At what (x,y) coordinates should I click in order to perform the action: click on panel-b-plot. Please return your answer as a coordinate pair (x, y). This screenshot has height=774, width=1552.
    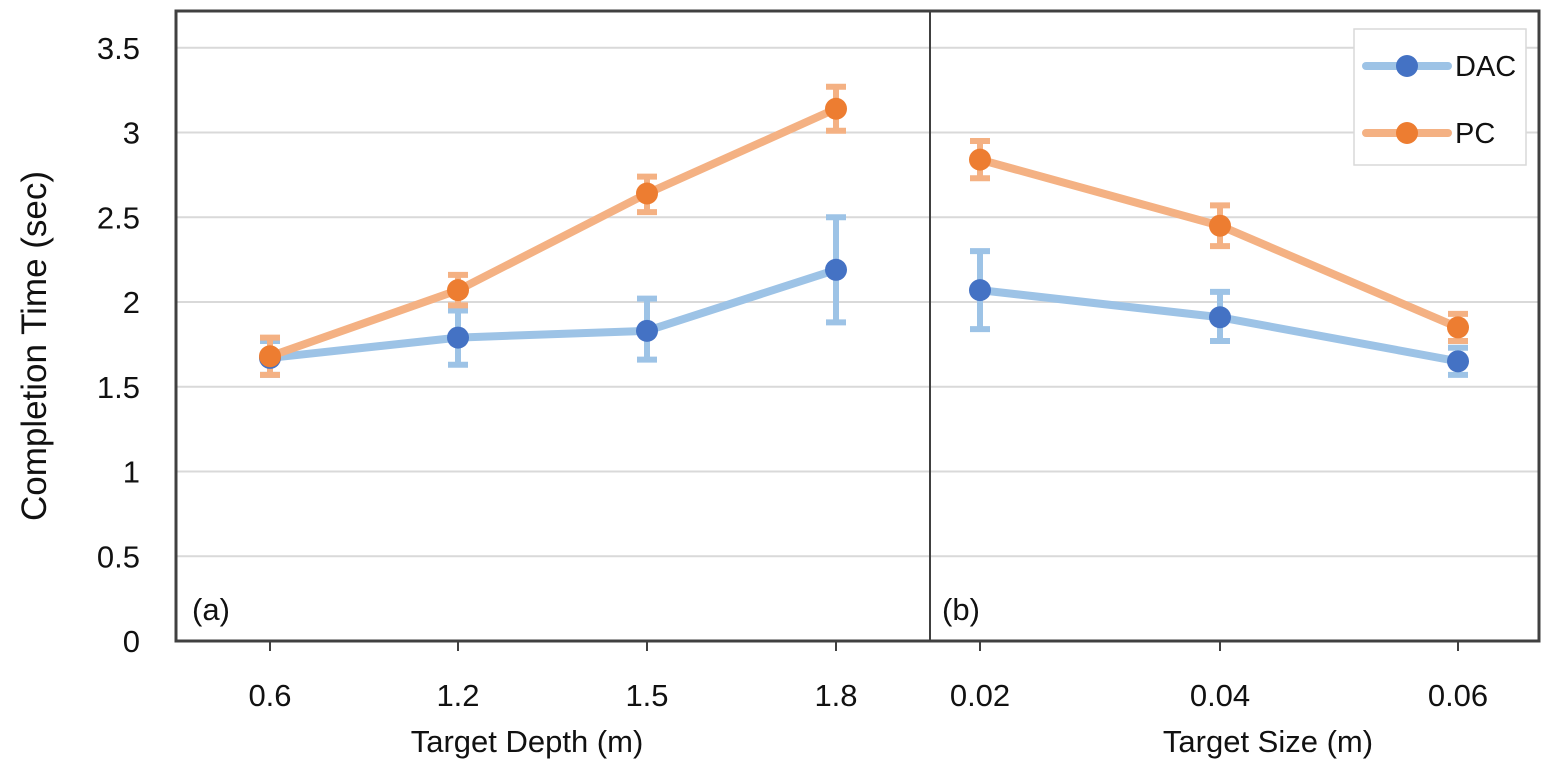
    Looking at the image, I should click on (1219, 257).